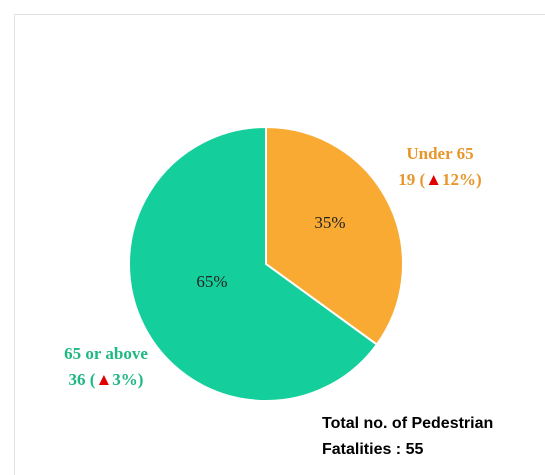 Image resolution: width=545 pixels, height=475 pixels. I want to click on slice-label: 65%, so click(211, 281).